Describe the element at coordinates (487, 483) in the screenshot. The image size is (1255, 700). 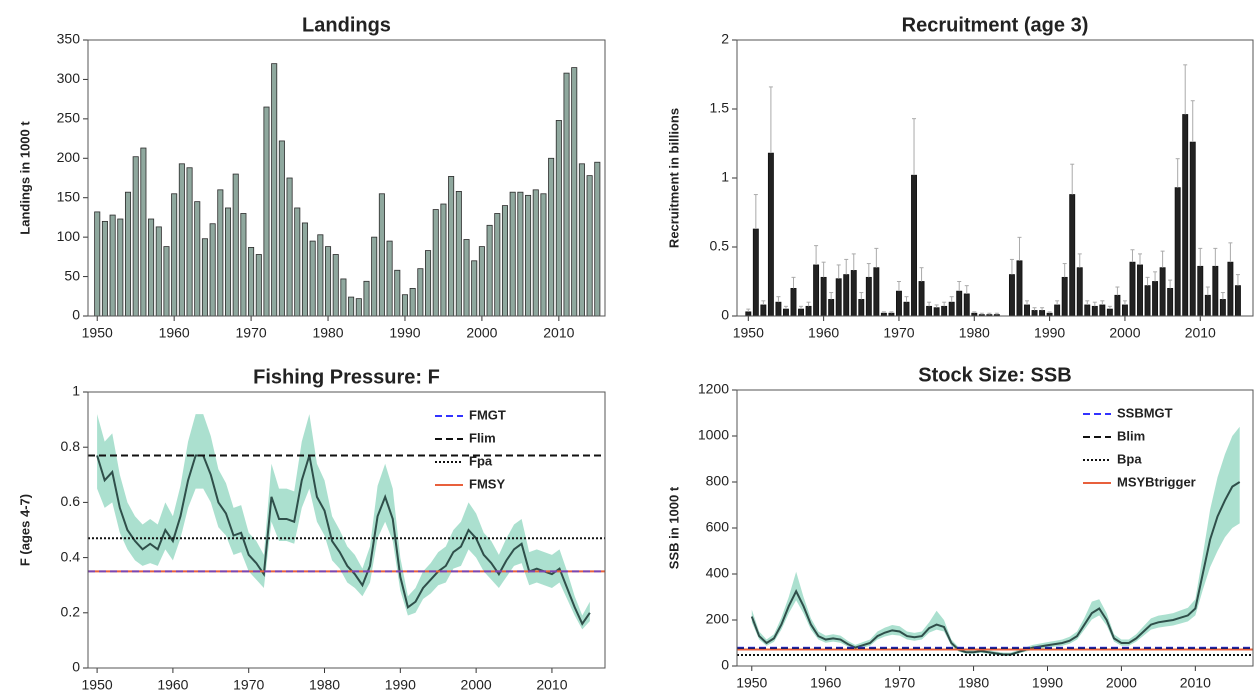
I see `legend-label: FMSY` at that location.